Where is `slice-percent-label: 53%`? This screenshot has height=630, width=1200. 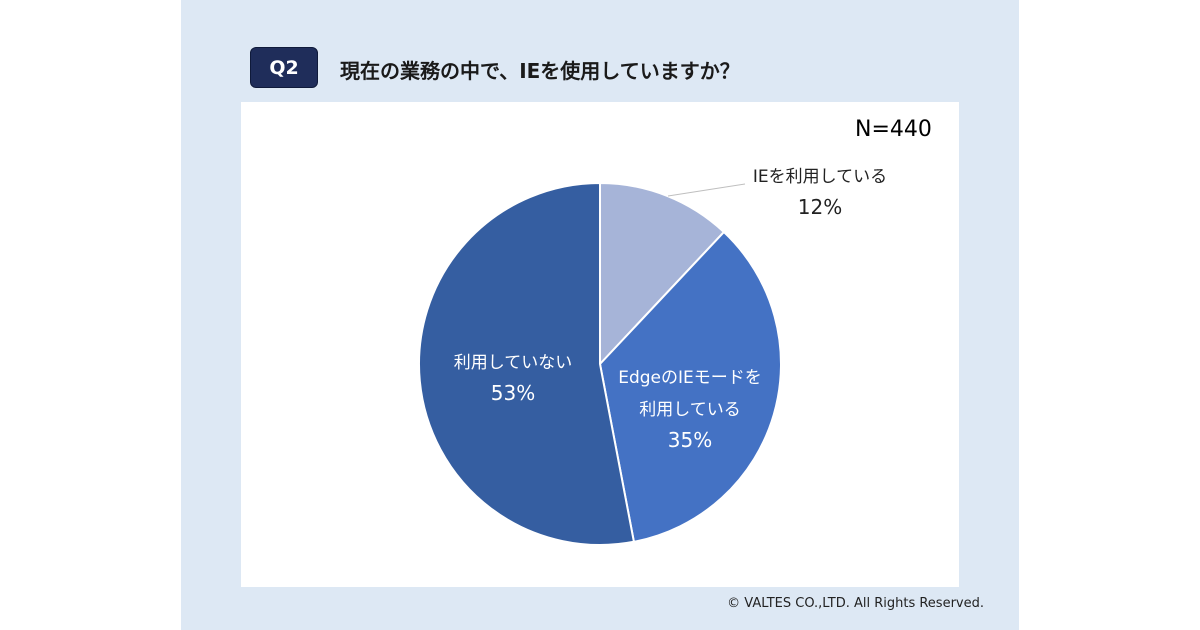 slice-percent-label: 53% is located at coordinates (513, 393).